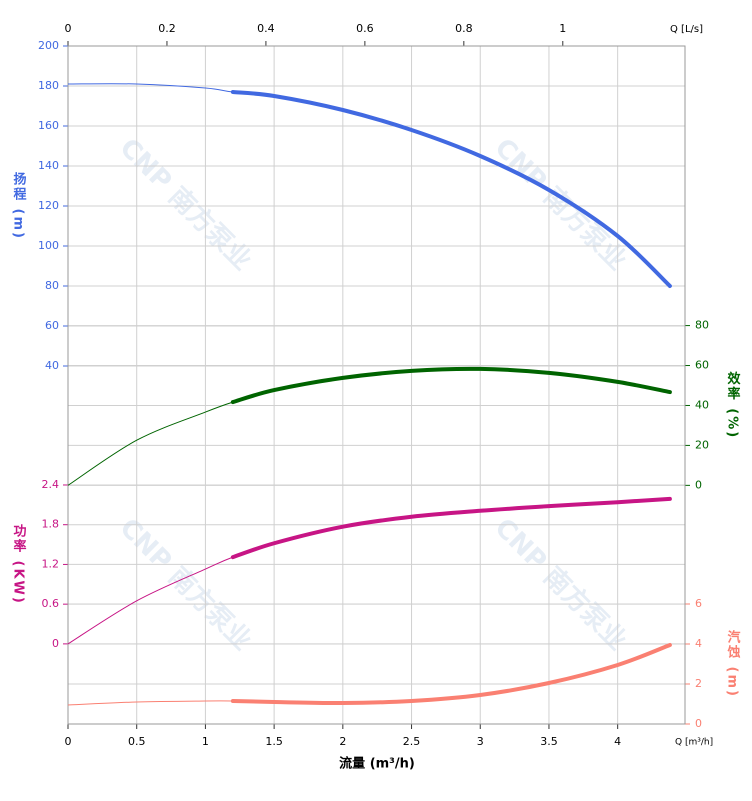 Image resolution: width=752 pixels, height=801 pixels. I want to click on x2-tick-label: 1, so click(562, 28).